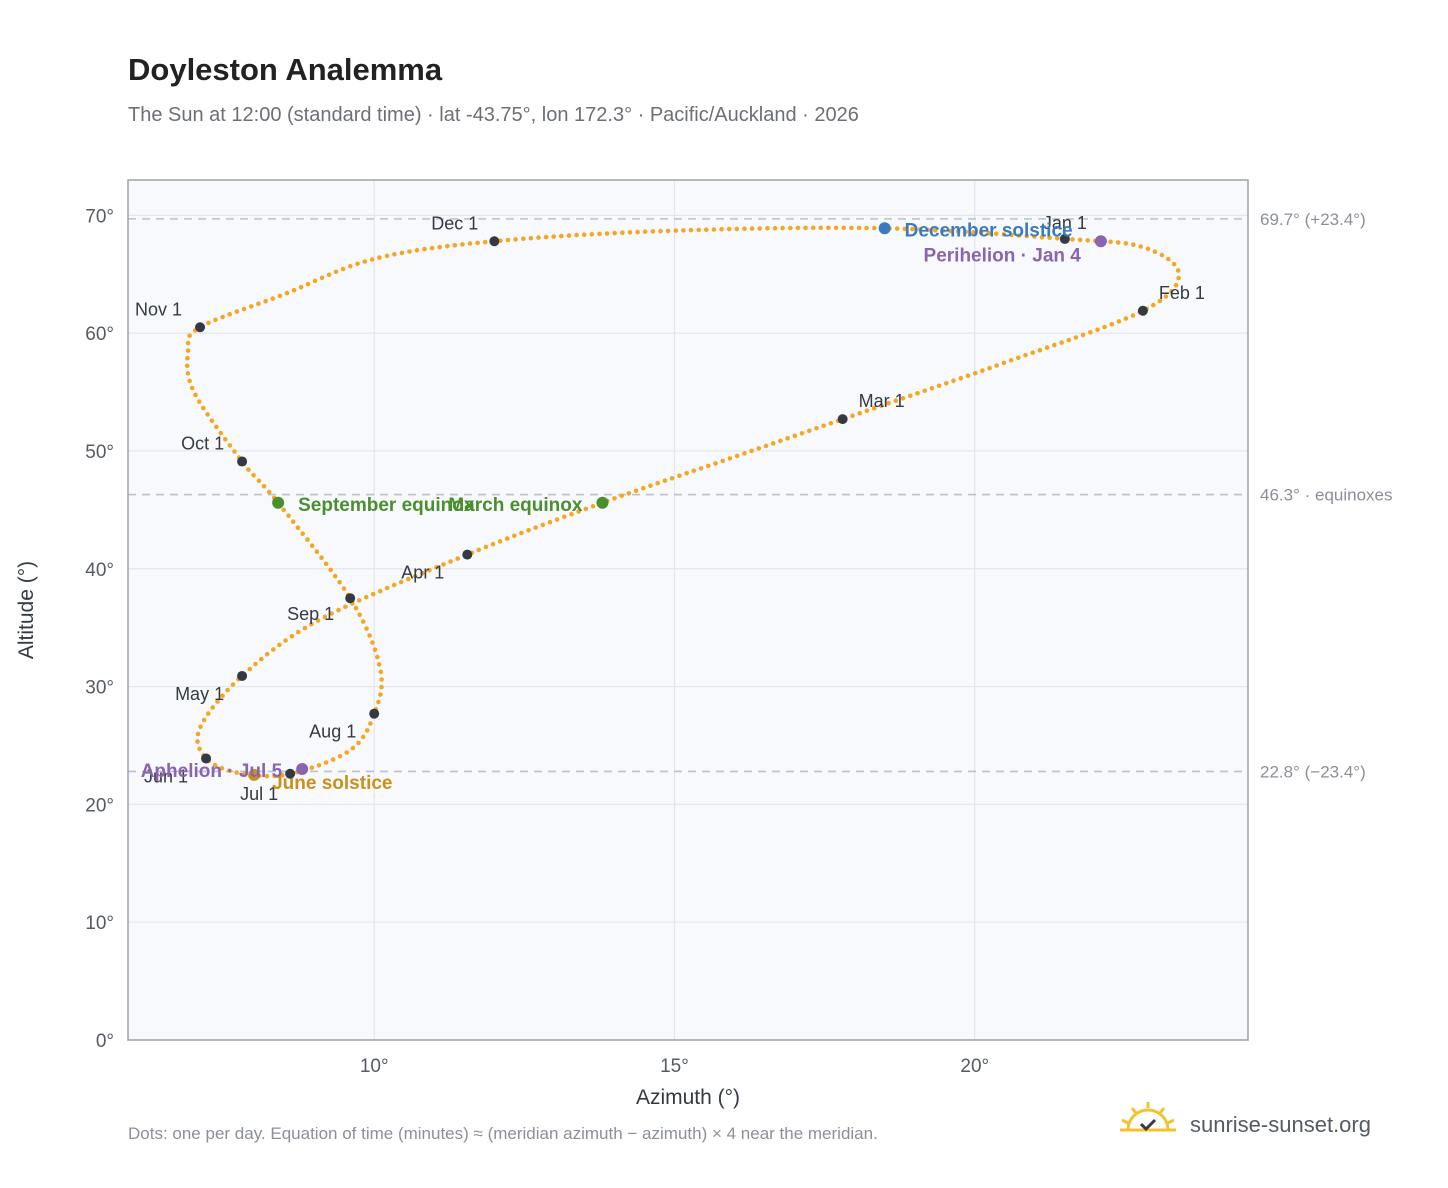 This screenshot has width=1448, height=1188. What do you see at coordinates (99, 570) in the screenshot?
I see `y-tick-label: 40°` at bounding box center [99, 570].